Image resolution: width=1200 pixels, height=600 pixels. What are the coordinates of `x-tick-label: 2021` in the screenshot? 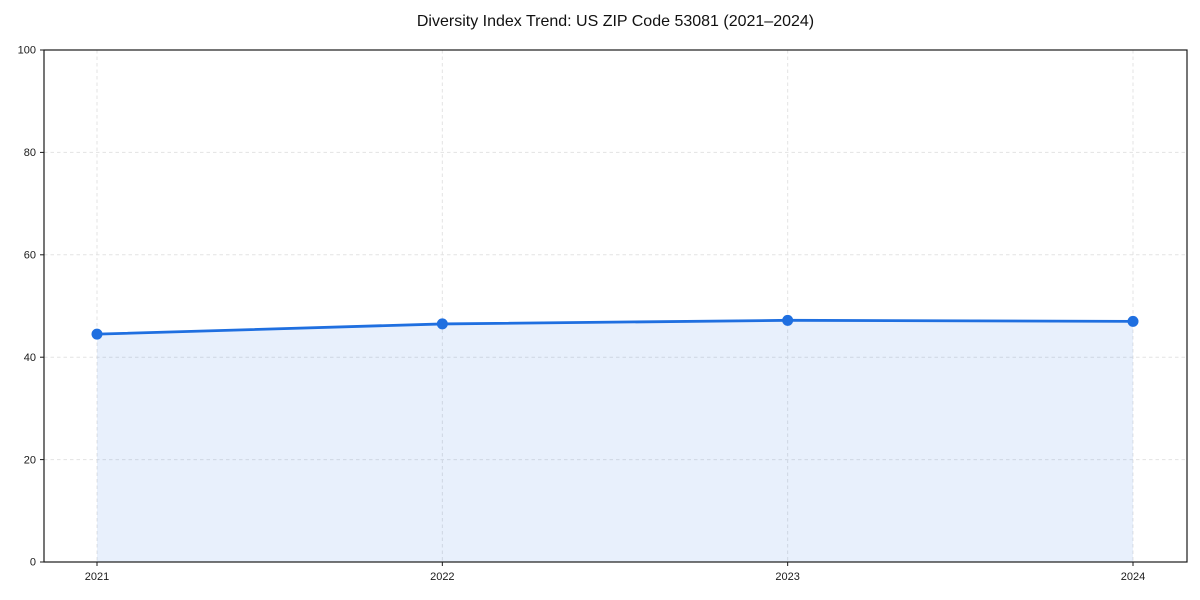 It's located at (97, 577).